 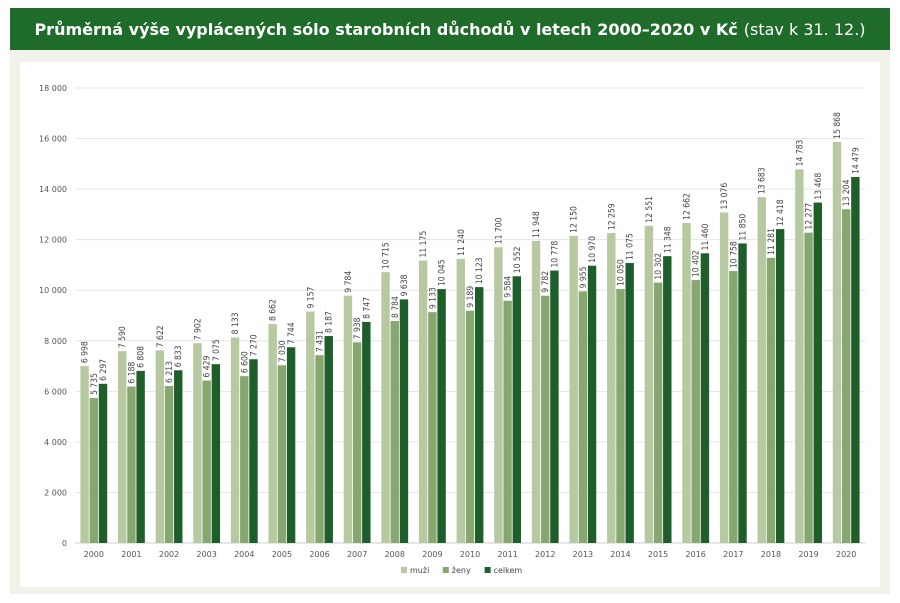 What do you see at coordinates (179, 356) in the screenshot?
I see `data-label: 6 833` at bounding box center [179, 356].